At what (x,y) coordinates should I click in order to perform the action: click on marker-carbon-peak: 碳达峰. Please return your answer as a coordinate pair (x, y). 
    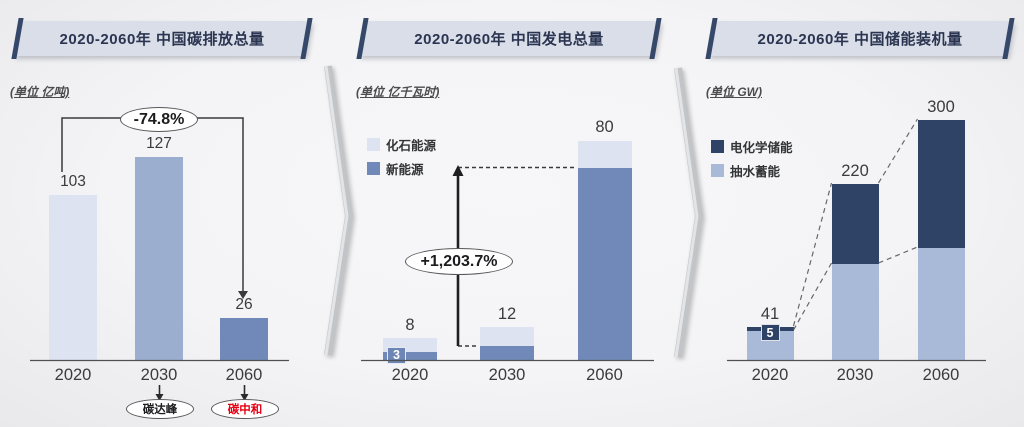
    Looking at the image, I should click on (160, 409).